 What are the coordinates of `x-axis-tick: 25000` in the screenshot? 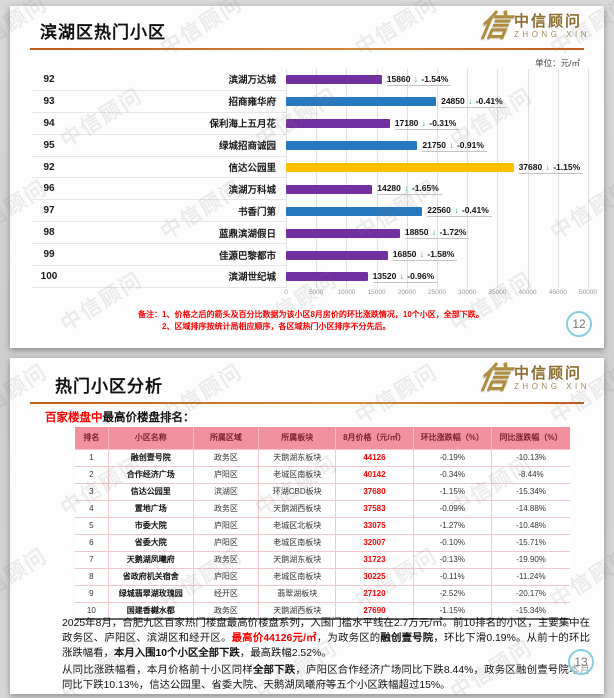 It's located at (437, 292).